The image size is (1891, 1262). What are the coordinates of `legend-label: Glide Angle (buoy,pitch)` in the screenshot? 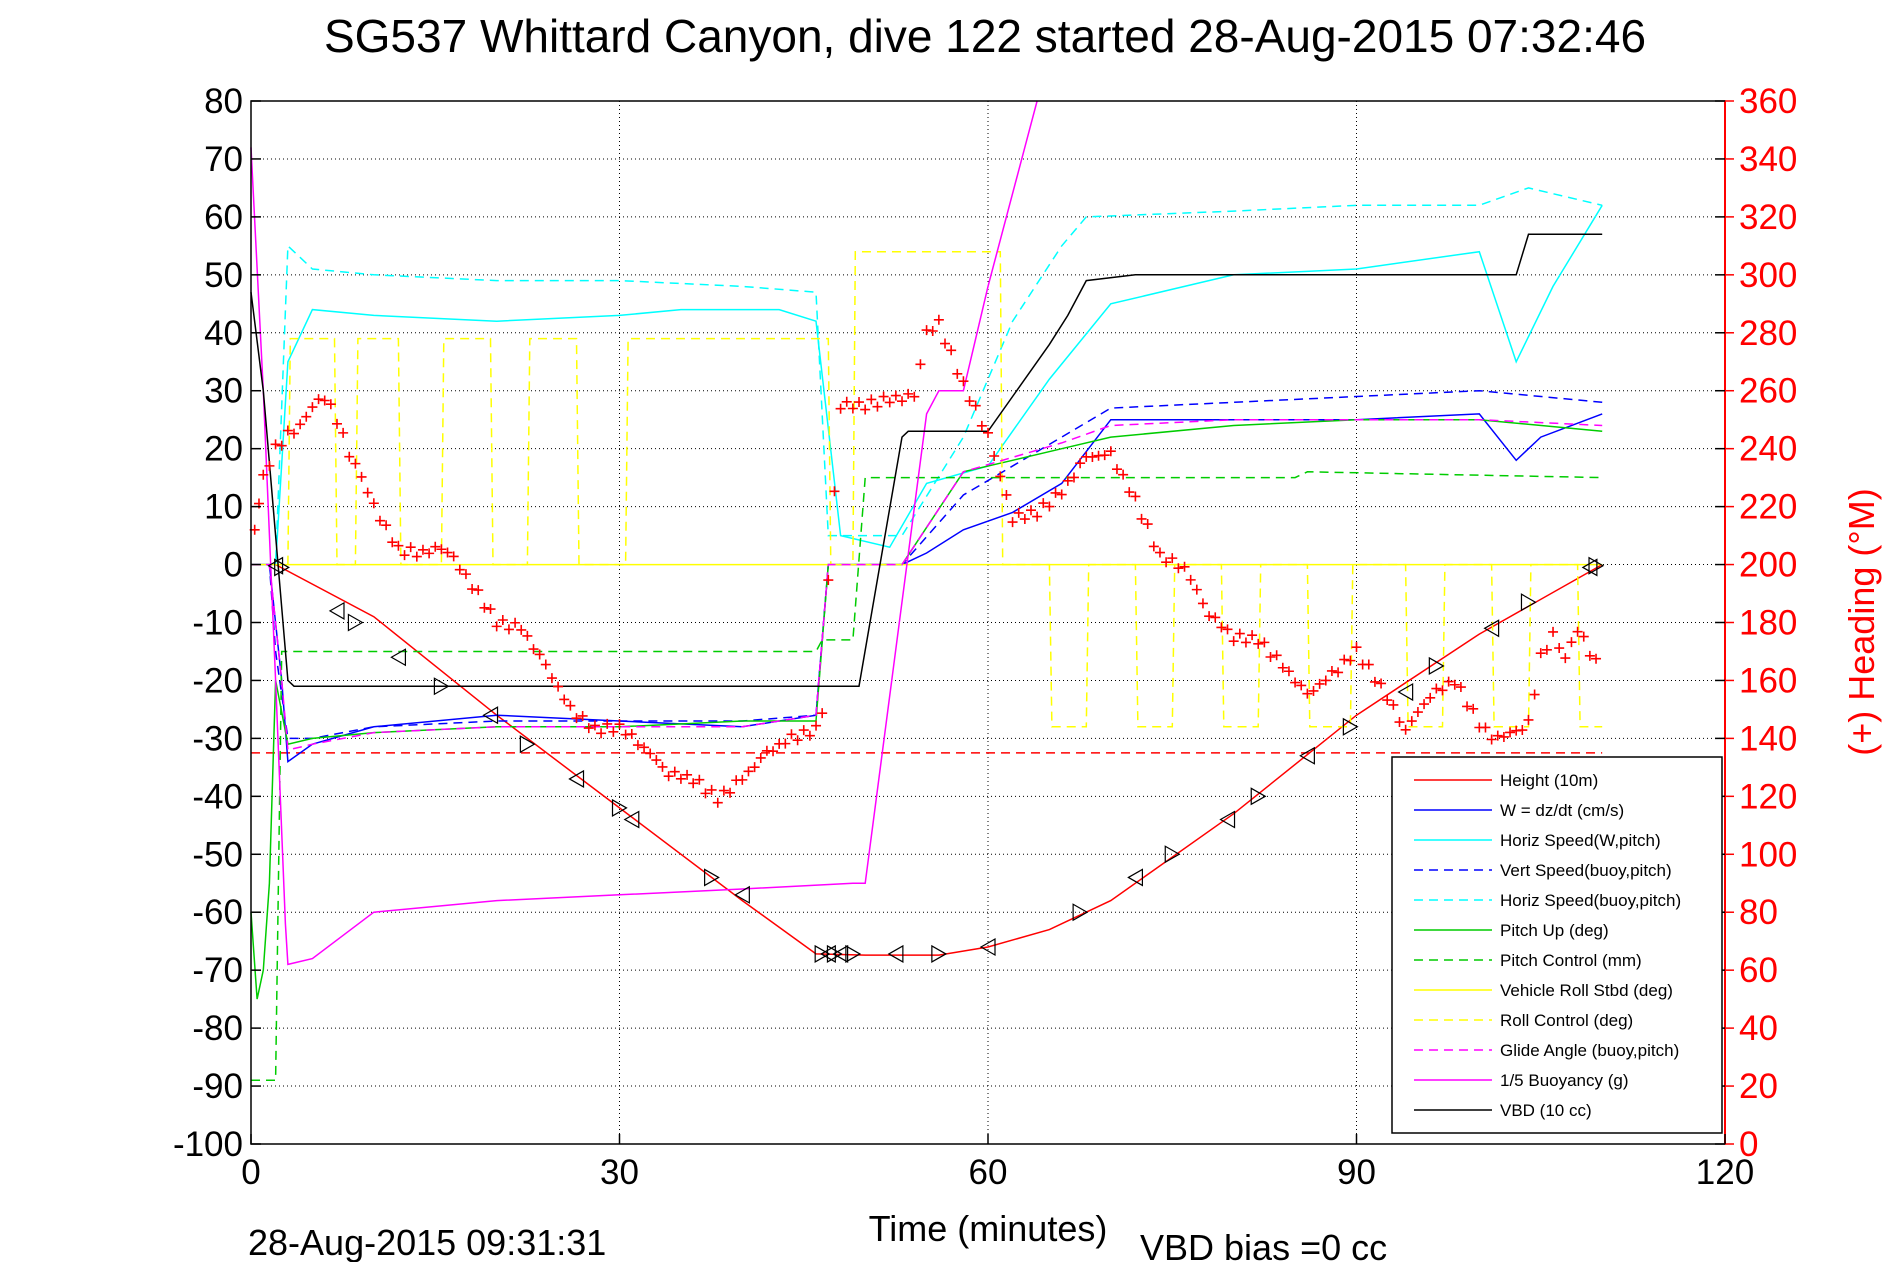 It's located at (1589, 1050).